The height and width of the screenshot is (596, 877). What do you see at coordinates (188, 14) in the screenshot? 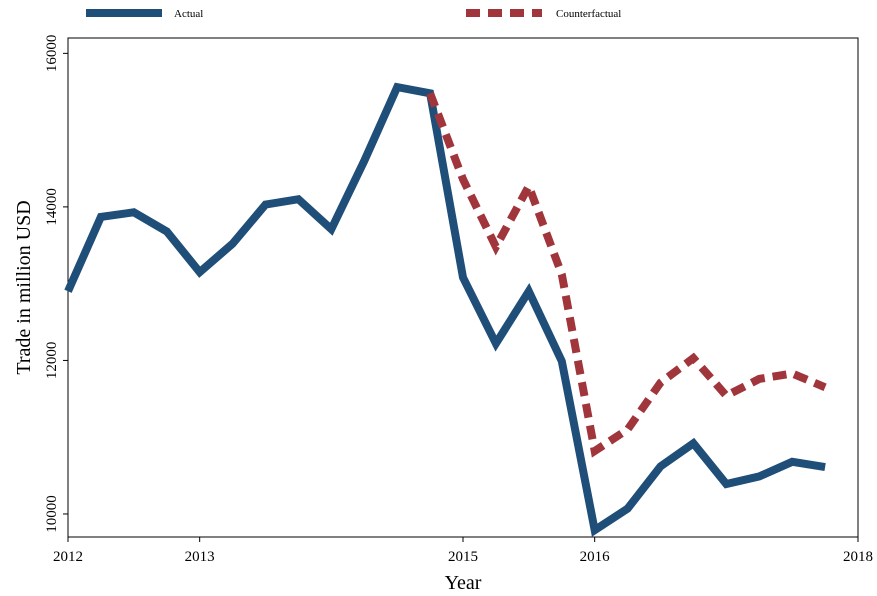
I see `legend-label-actual: Actual` at bounding box center [188, 14].